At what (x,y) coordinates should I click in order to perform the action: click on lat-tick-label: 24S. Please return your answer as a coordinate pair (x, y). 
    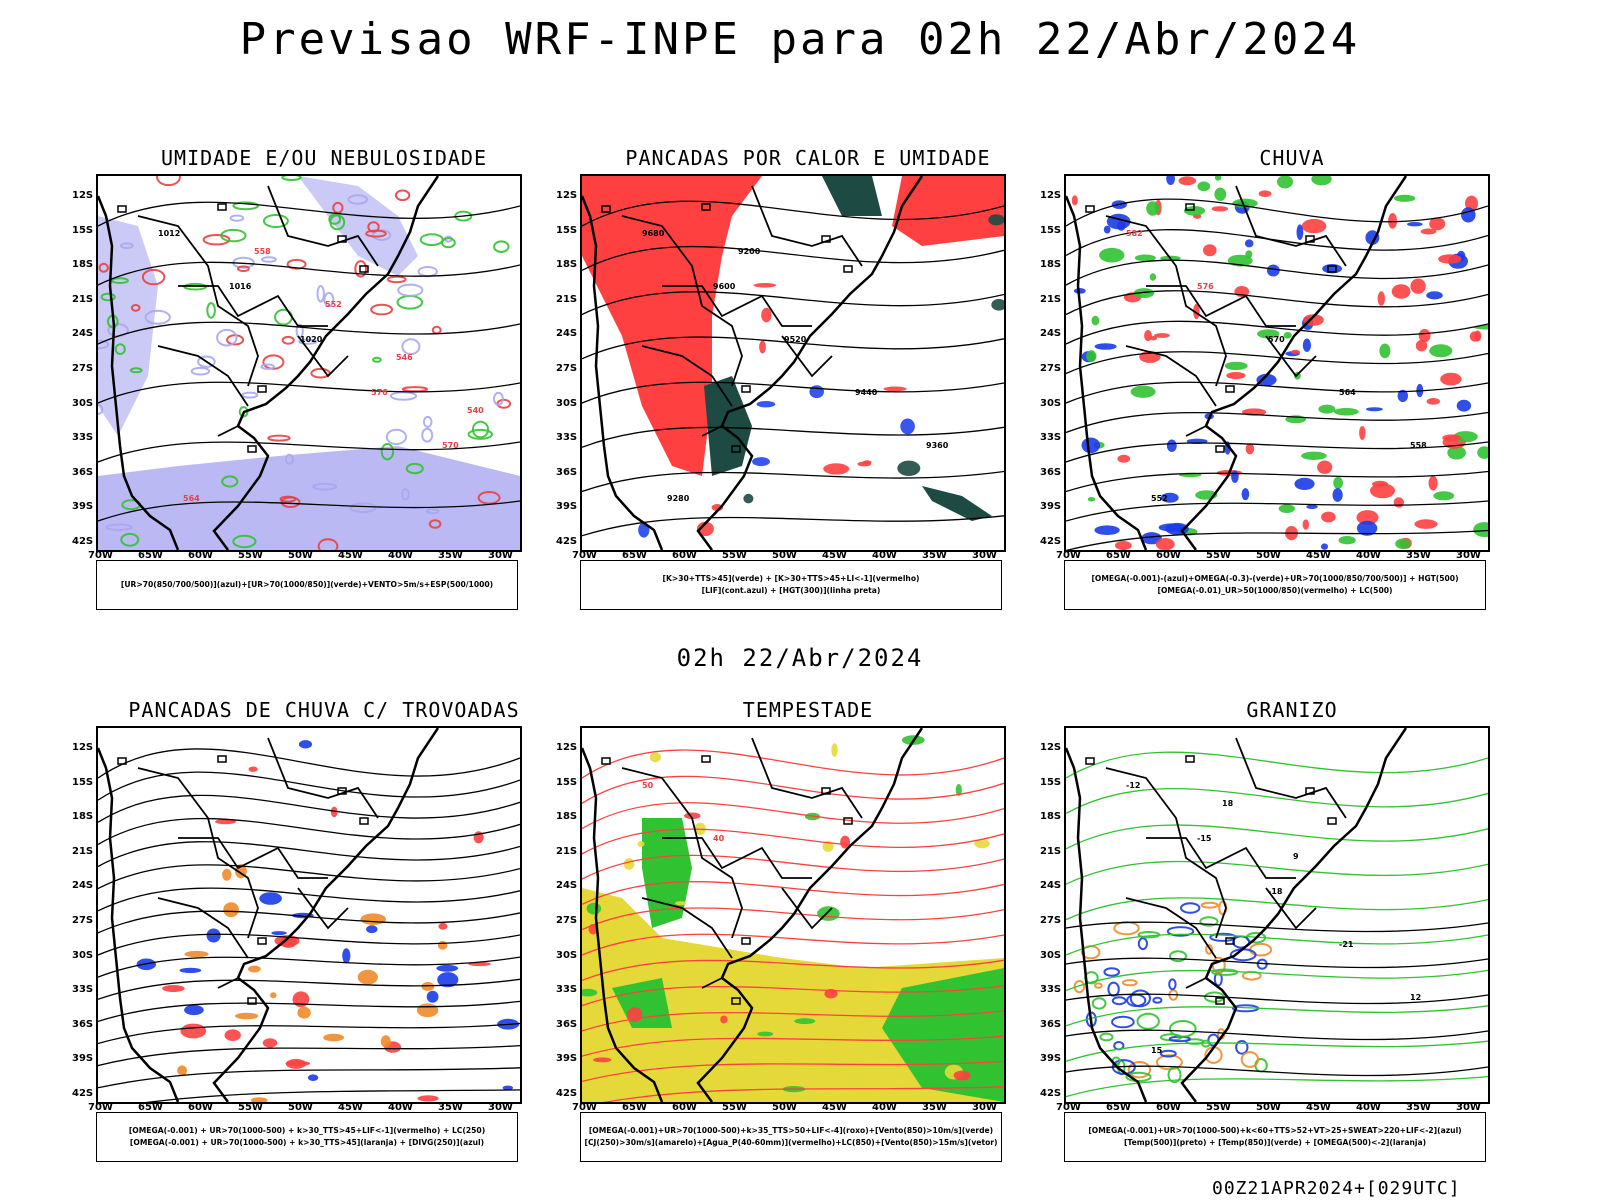
    Looking at the image, I should click on (567, 886).